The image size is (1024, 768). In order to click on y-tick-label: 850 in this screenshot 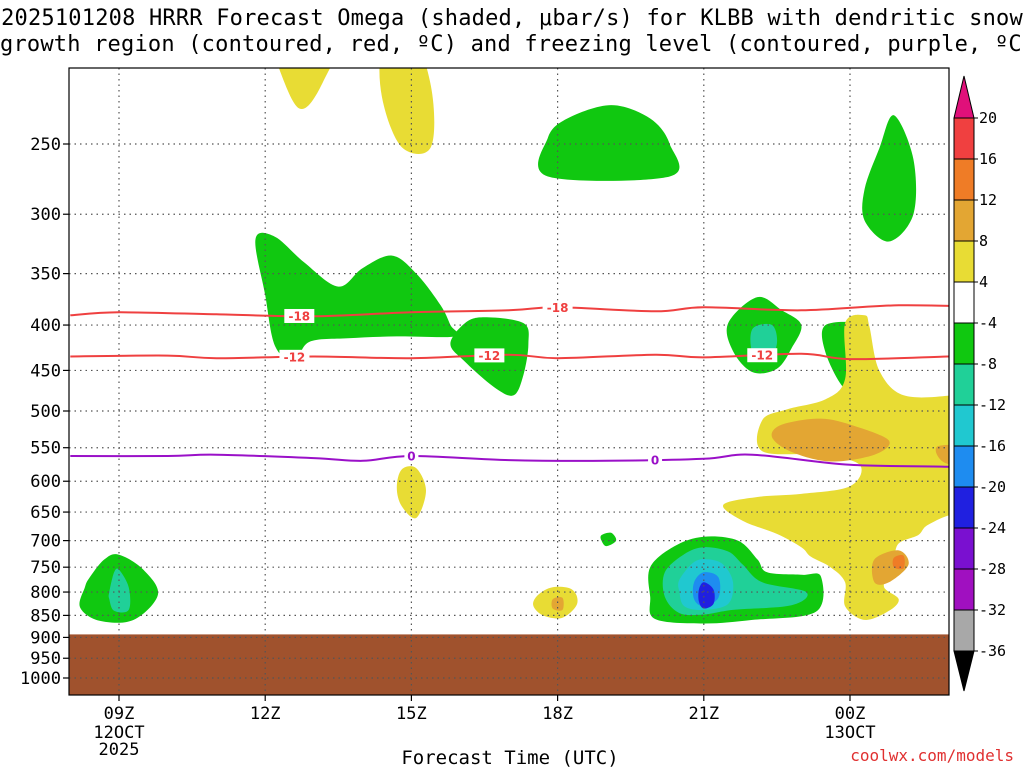, I will do `click(45, 616)`.